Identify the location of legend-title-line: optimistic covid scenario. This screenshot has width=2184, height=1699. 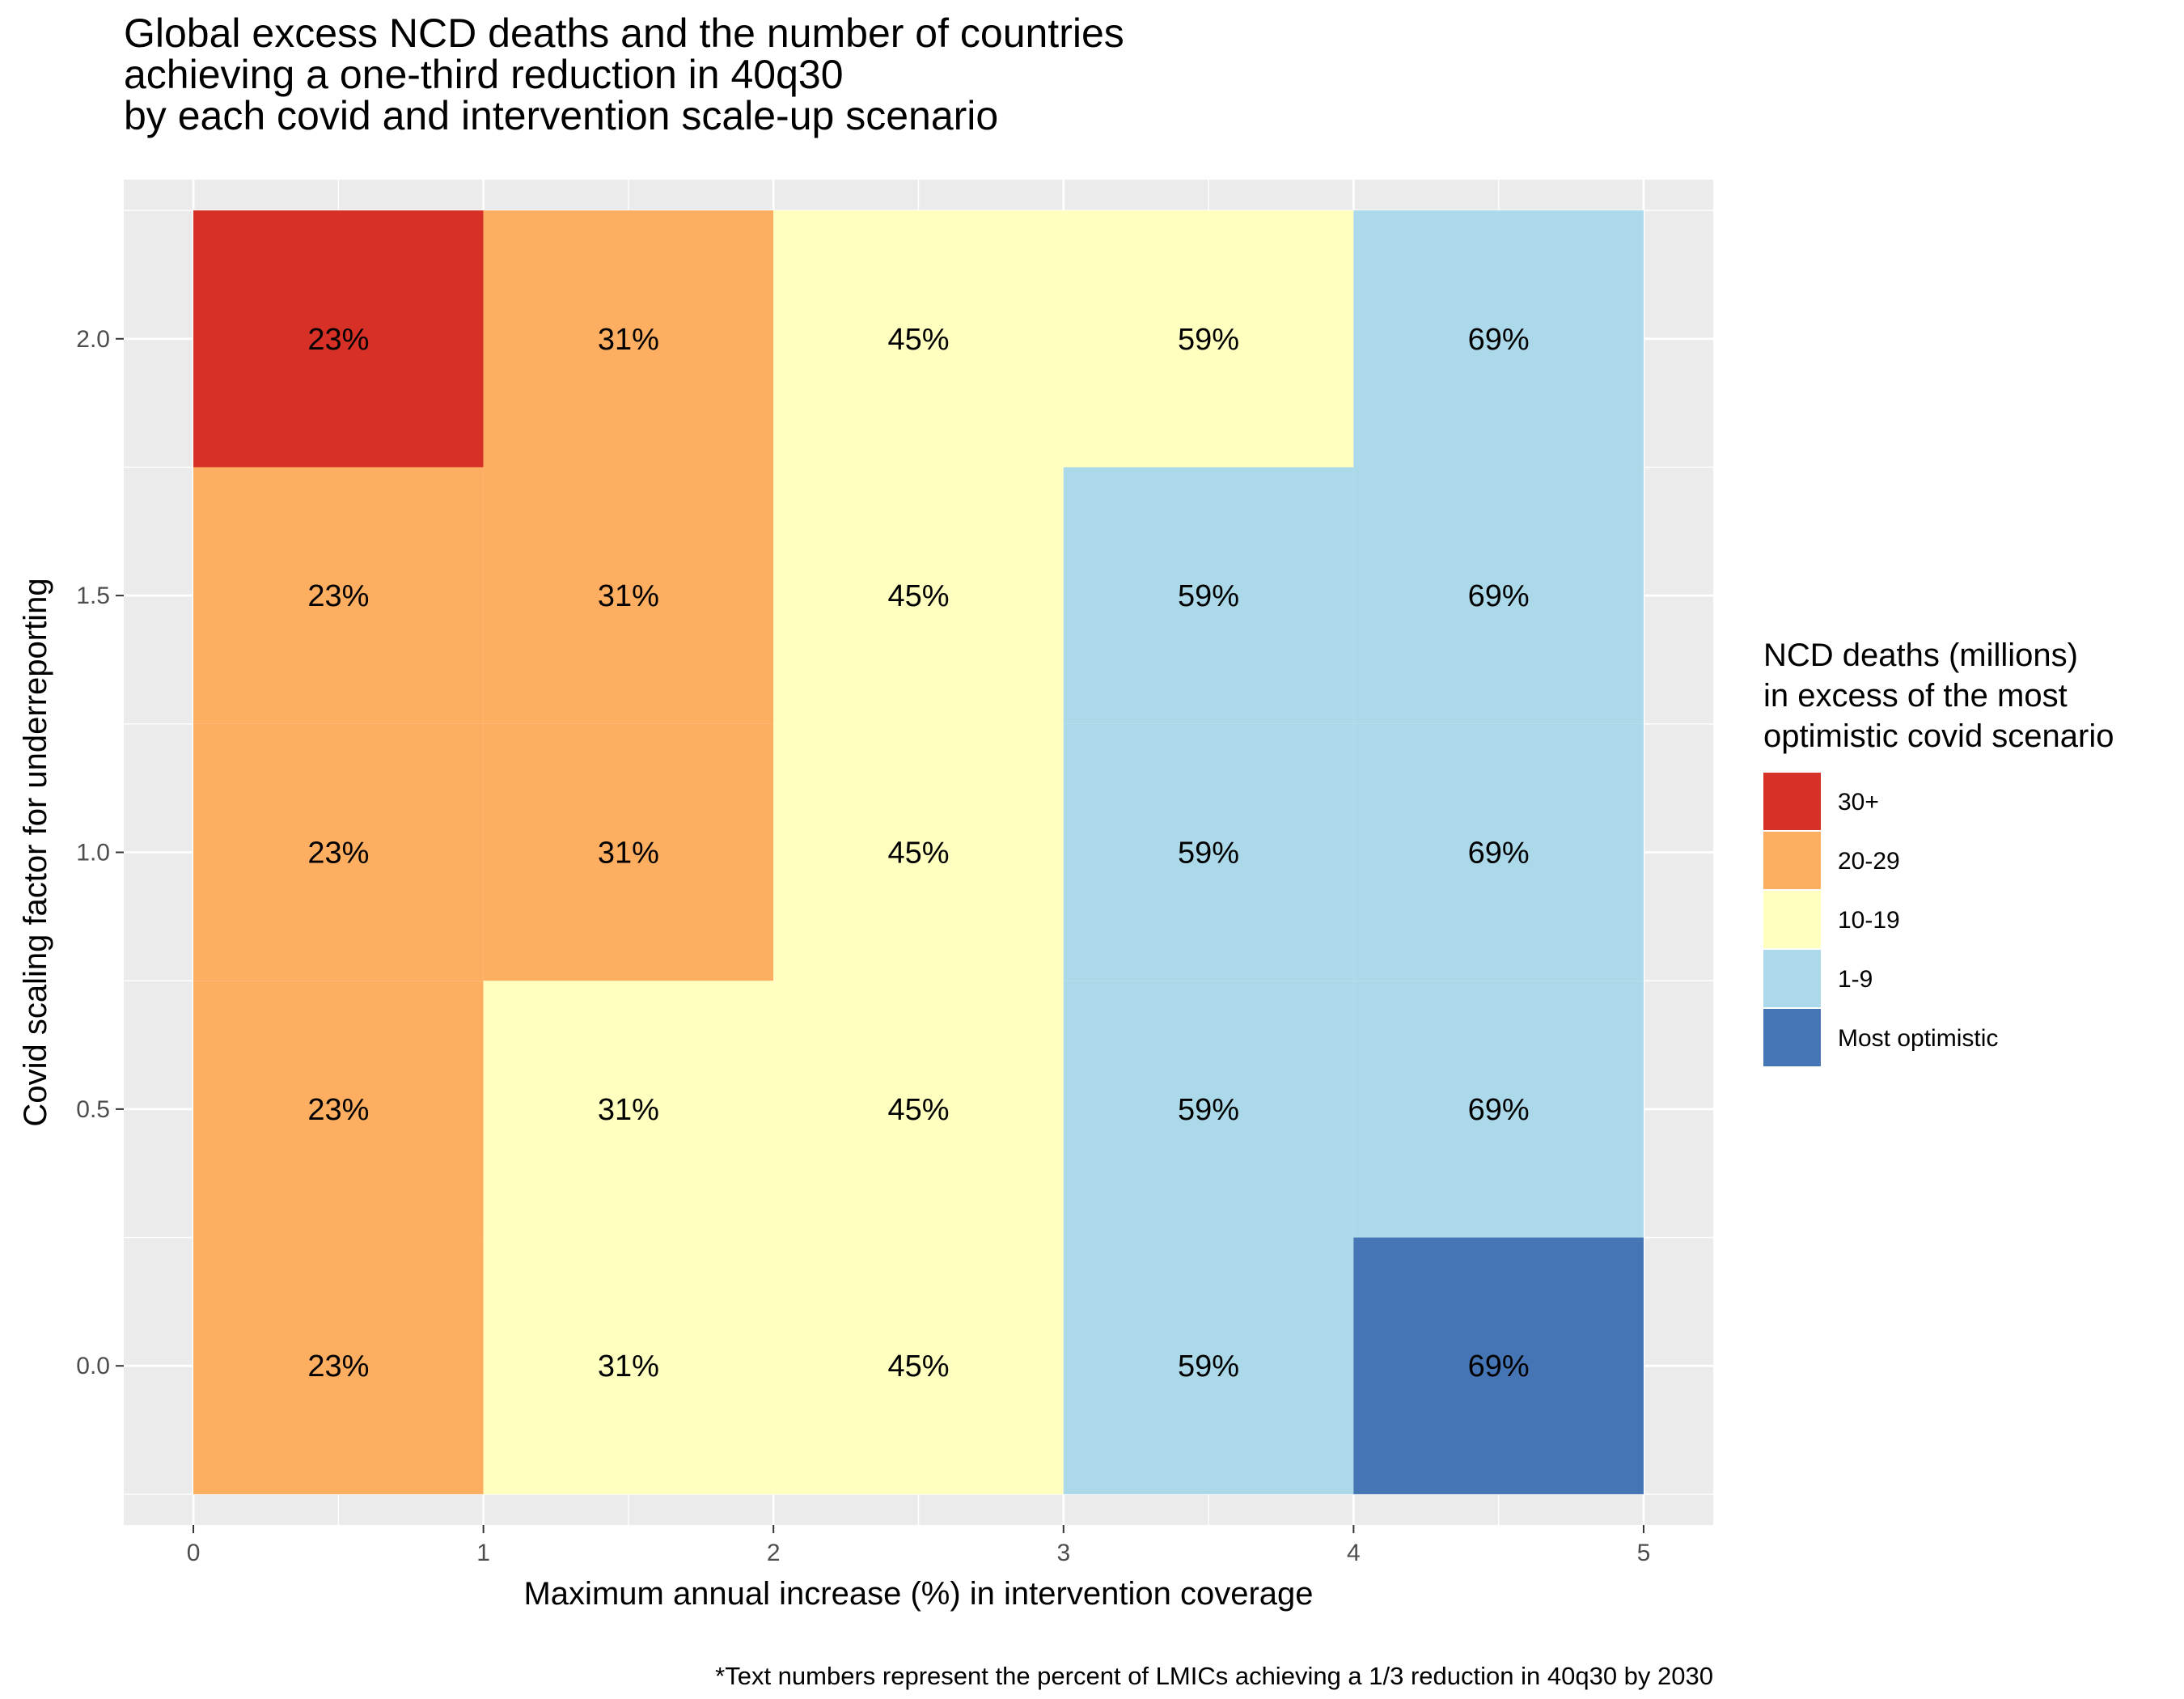
(1938, 736).